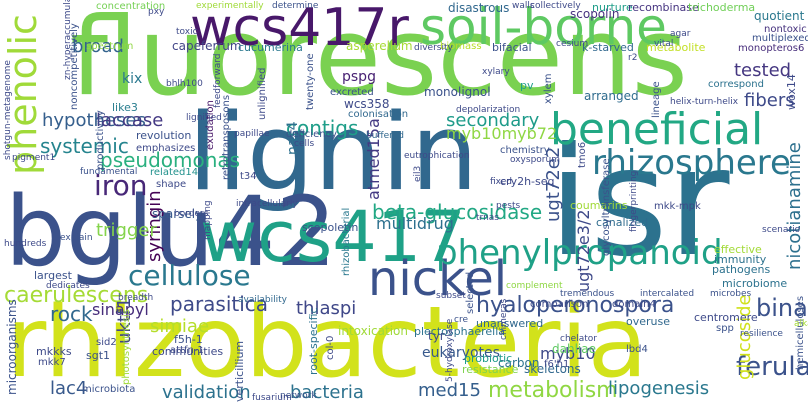  What do you see at coordinates (333, 152) in the screenshot?
I see `word: lignin` at bounding box center [333, 152].